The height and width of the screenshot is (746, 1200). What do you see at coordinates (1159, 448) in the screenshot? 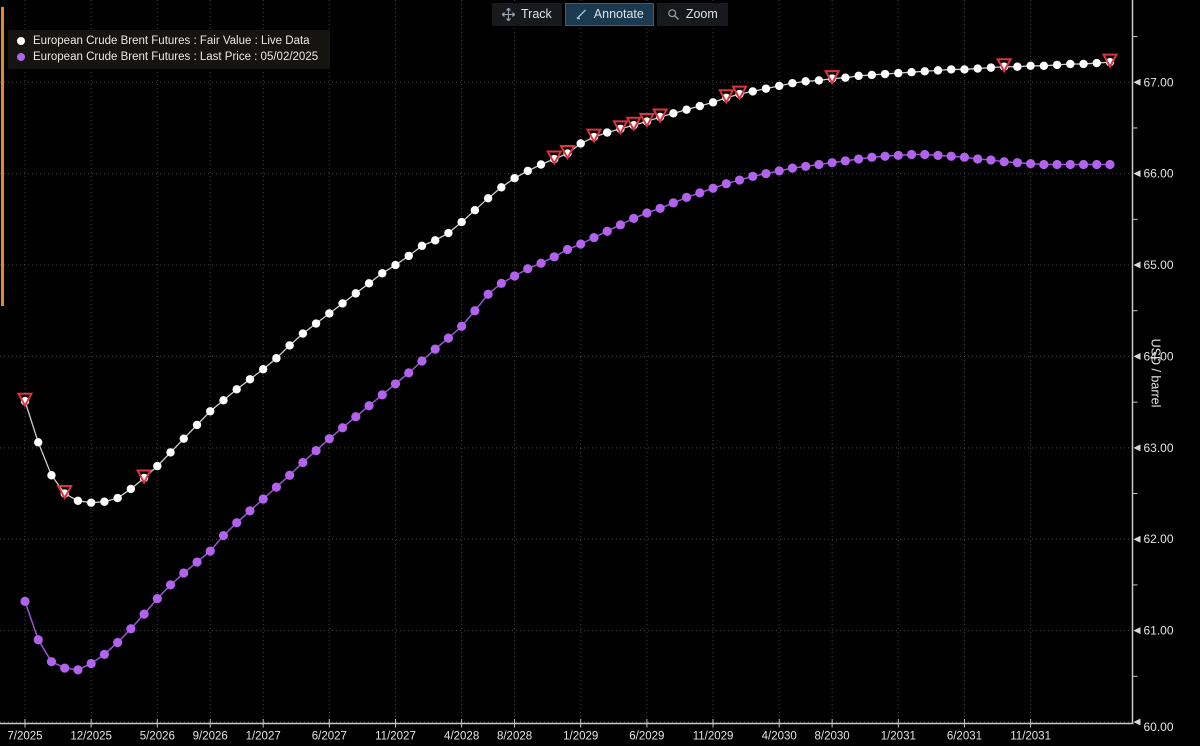
I see `y-axis-label: 63.00` at bounding box center [1159, 448].